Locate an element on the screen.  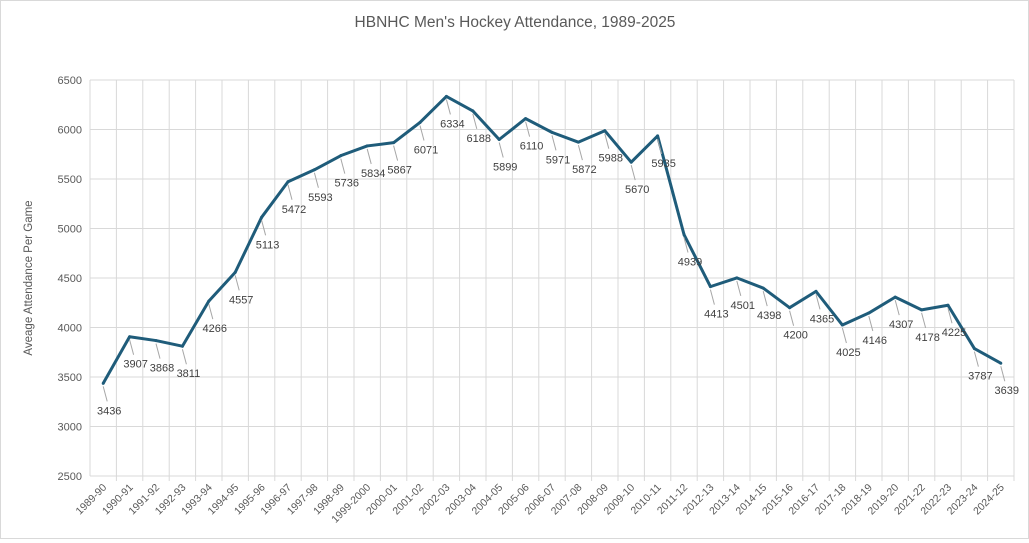
data-label: 4146 is located at coordinates (875, 341).